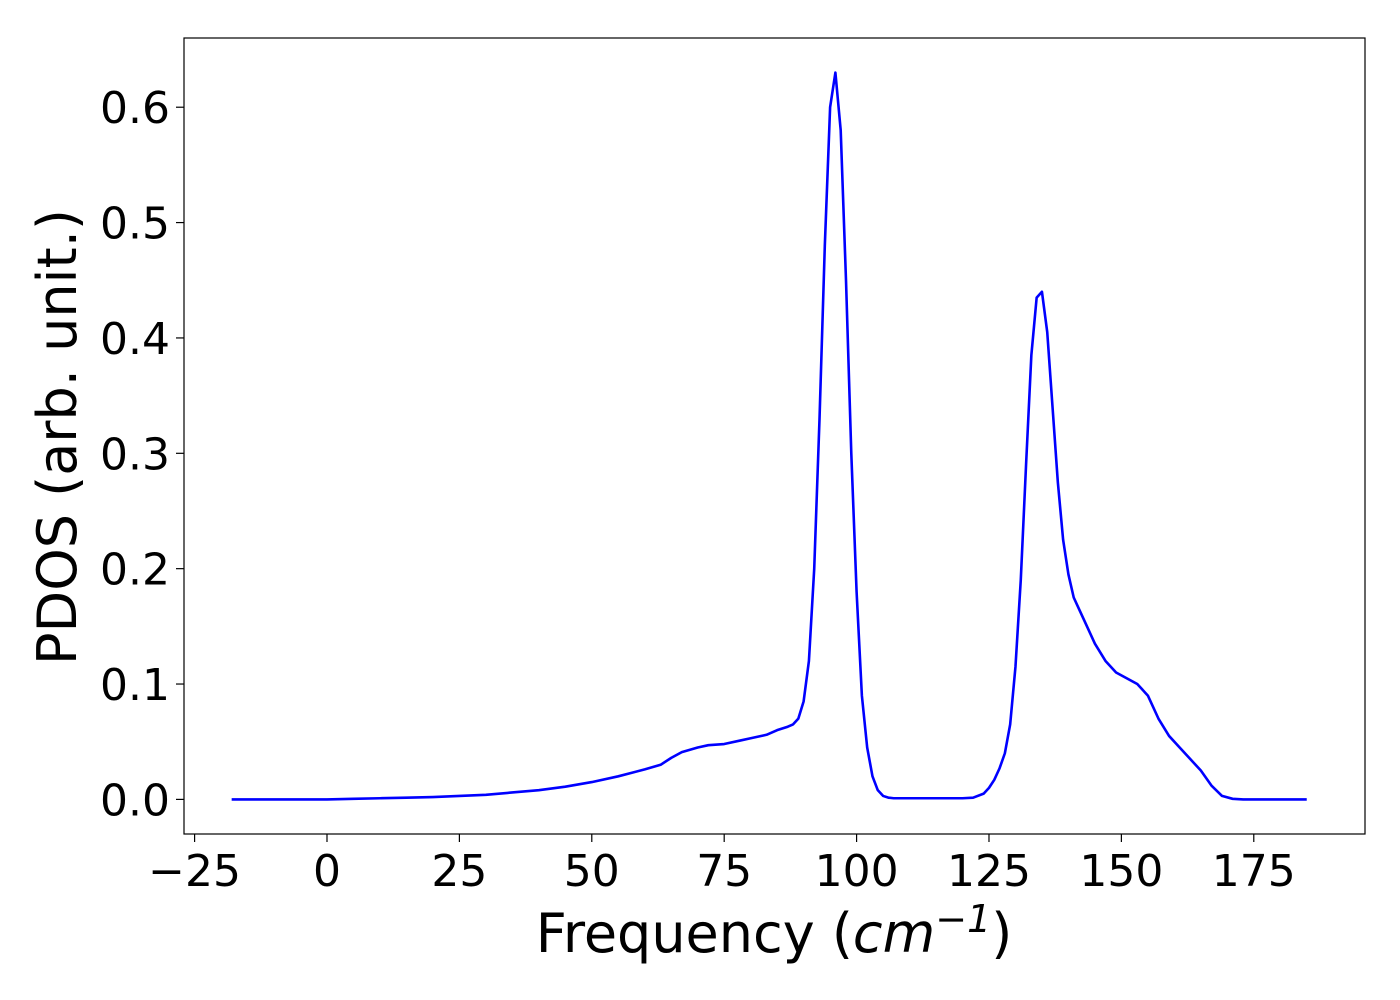 The width and height of the screenshot is (1400, 1000). What do you see at coordinates (135, 570) in the screenshot?
I see `y-tick-label: 0.2` at bounding box center [135, 570].